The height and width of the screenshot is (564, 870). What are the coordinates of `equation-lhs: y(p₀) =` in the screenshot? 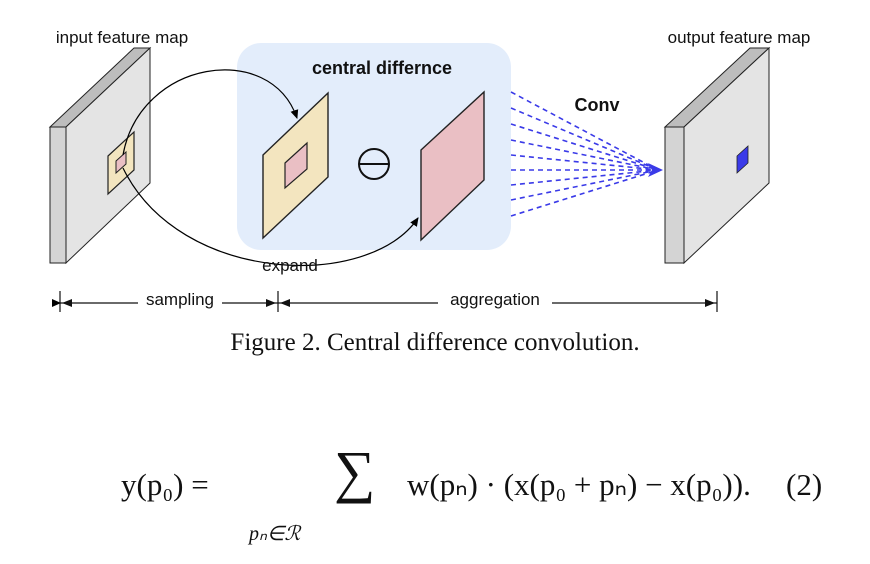 It's located at (165, 484).